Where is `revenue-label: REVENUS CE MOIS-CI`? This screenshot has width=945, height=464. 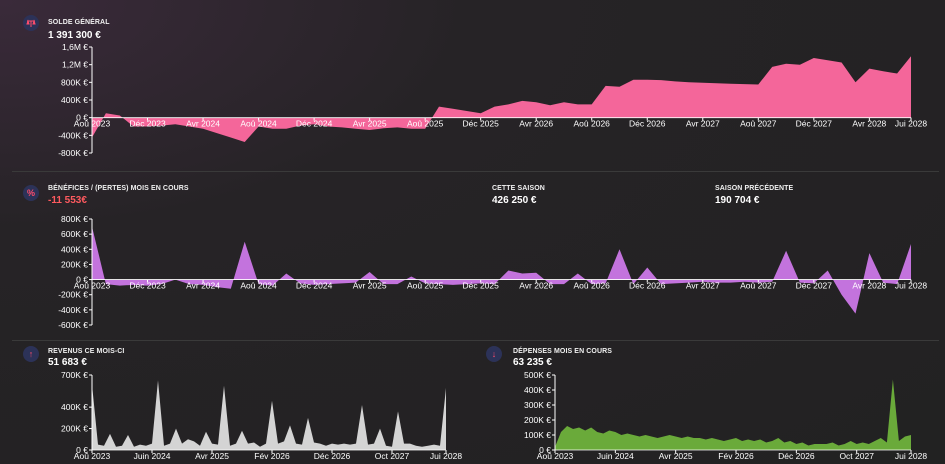 revenue-label: REVENUS CE MOIS-CI is located at coordinates (86, 351).